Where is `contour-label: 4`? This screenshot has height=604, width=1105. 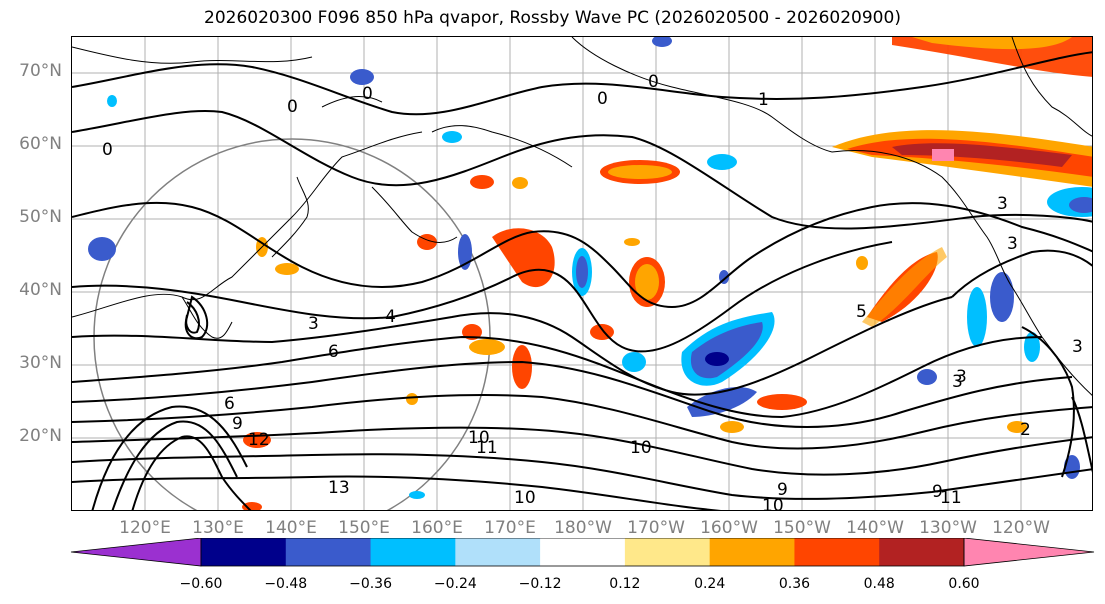 contour-label: 4 is located at coordinates (390, 317).